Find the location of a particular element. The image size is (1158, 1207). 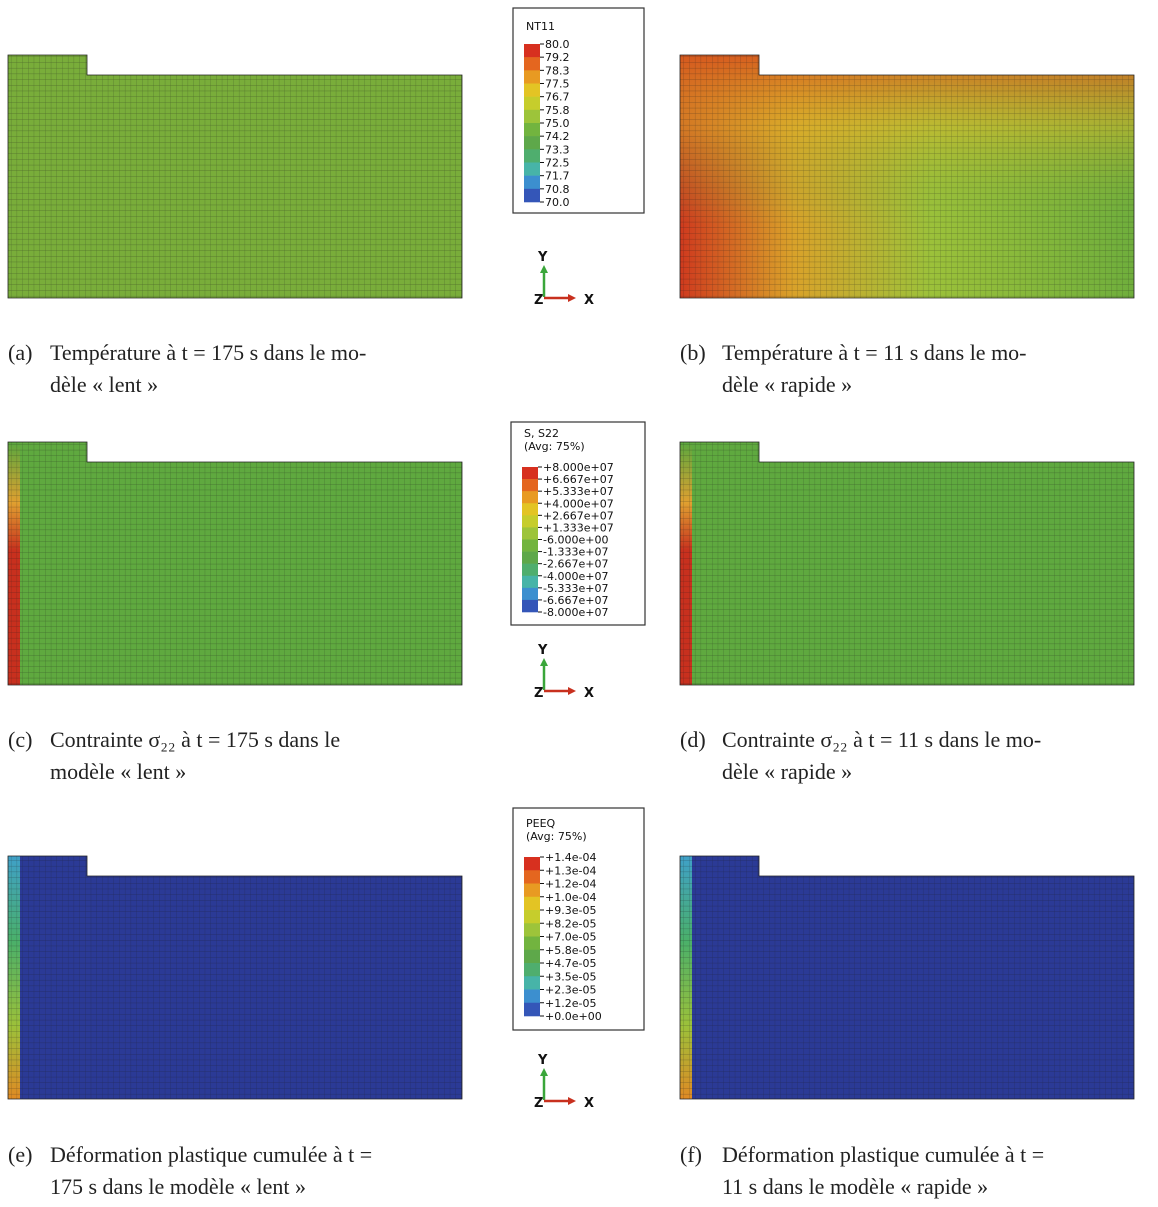

caption-label: (b) is located at coordinates (693, 352).